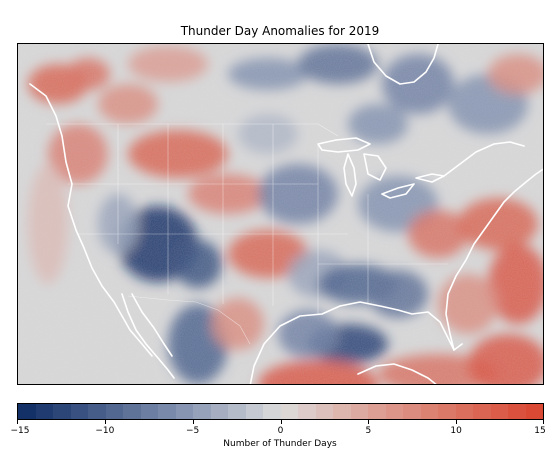  Describe the element at coordinates (456, 431) in the screenshot. I see `colorbar-tick-label: 10` at that location.